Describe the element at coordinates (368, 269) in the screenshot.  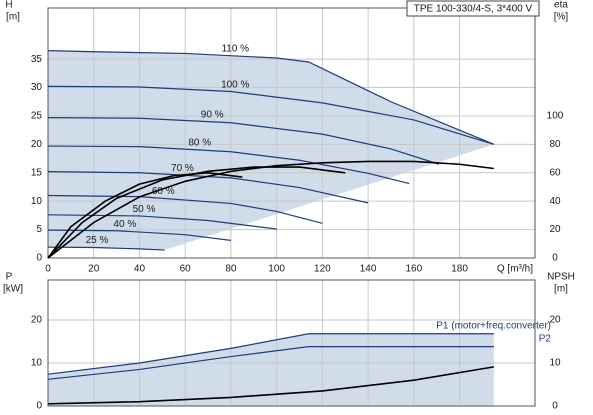
I see `x-tick-label: 140` at that location.